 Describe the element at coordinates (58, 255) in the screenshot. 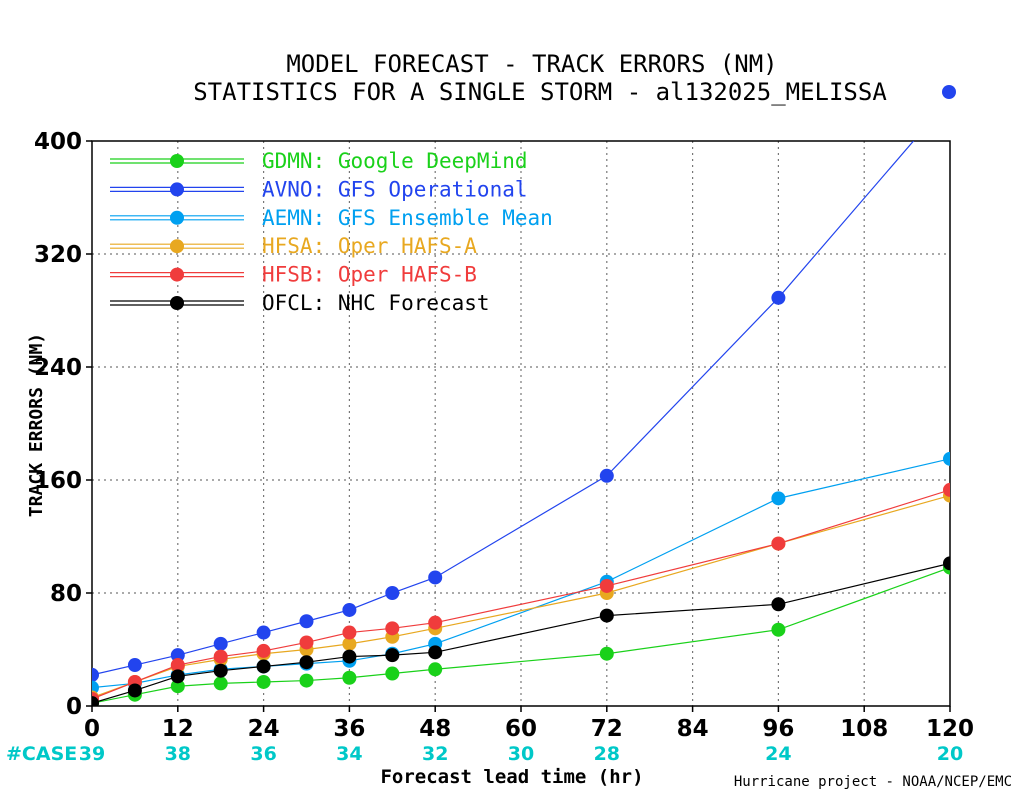

I see `y-tick-label: 320` at that location.